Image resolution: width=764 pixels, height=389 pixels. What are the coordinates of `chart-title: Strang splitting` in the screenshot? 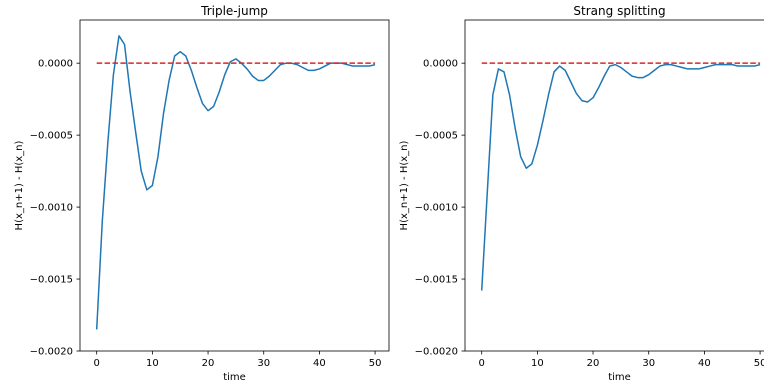 It's located at (619, 11).